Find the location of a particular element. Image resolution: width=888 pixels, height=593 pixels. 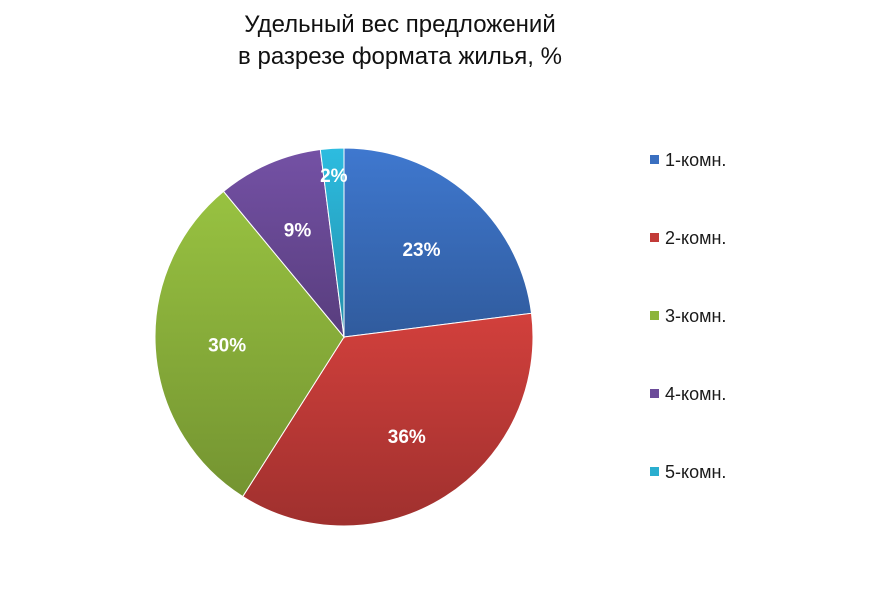

pie-slice-1-komn is located at coordinates (438, 242).